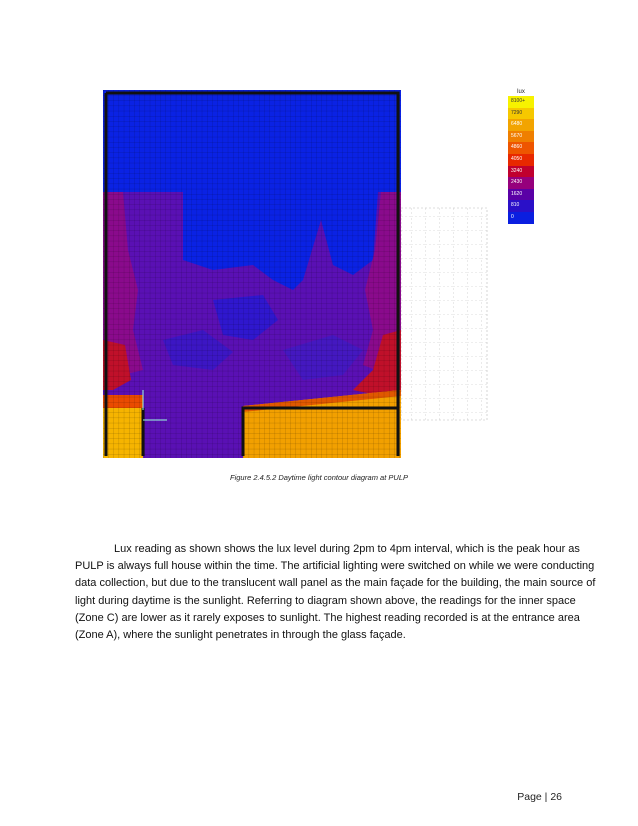 Image resolution: width=638 pixels, height=826 pixels. Describe the element at coordinates (521, 125) in the screenshot. I see `legend-swatch: 6480` at that location.